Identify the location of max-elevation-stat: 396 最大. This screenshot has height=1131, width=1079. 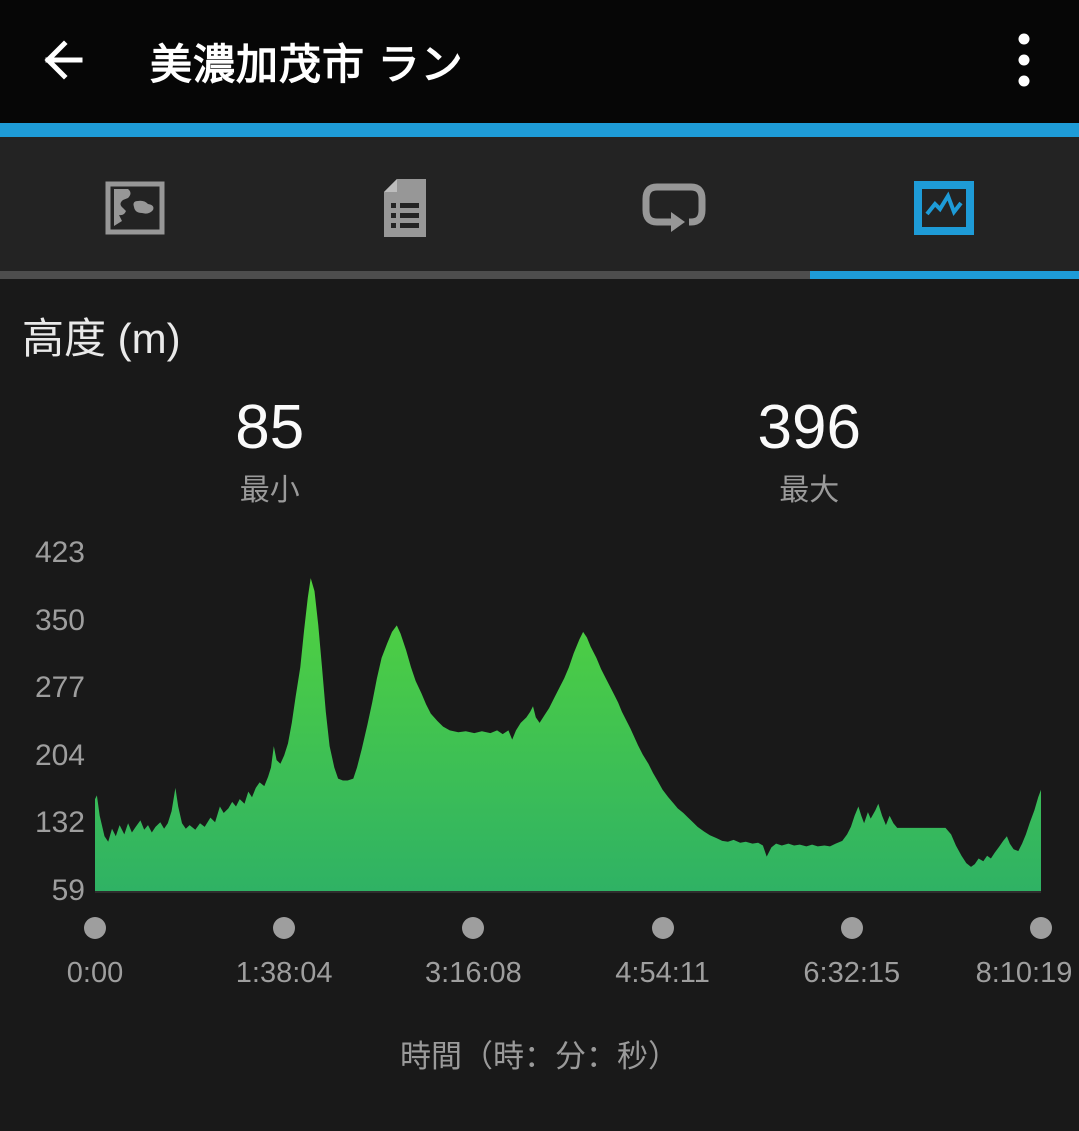
(809, 452).